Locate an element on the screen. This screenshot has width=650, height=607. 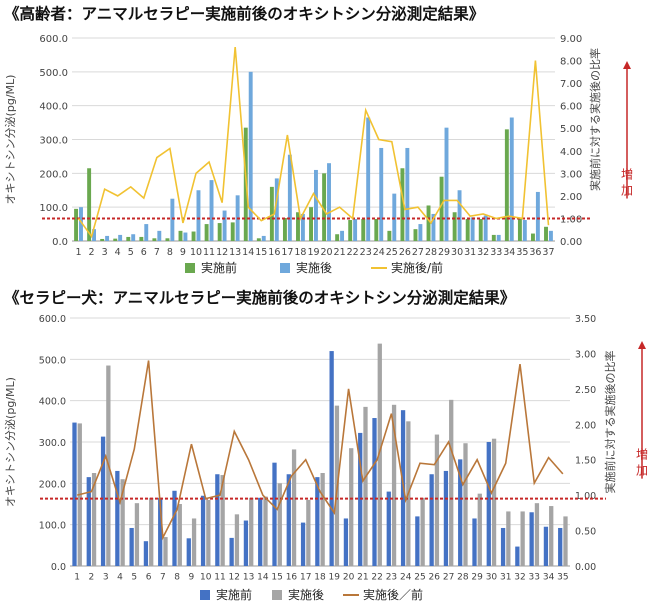
chart2-ytick-label: 200.0 is located at coordinates (52, 484).